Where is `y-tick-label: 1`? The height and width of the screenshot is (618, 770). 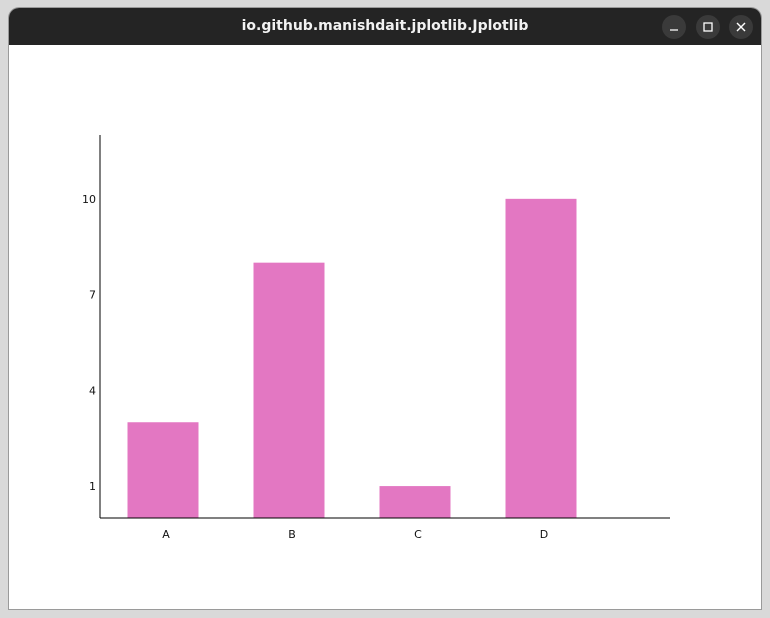
y-tick-label: 1 is located at coordinates (92, 486).